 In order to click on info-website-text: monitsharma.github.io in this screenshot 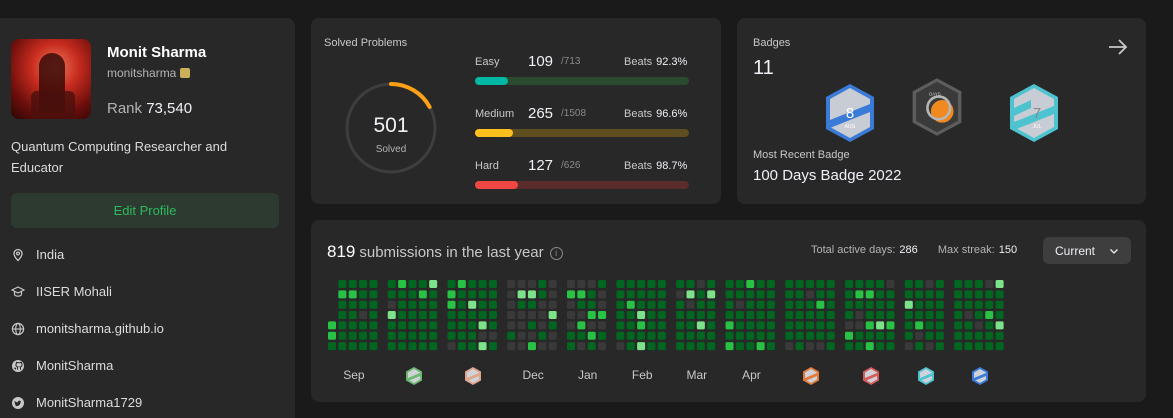, I will do `click(100, 328)`.